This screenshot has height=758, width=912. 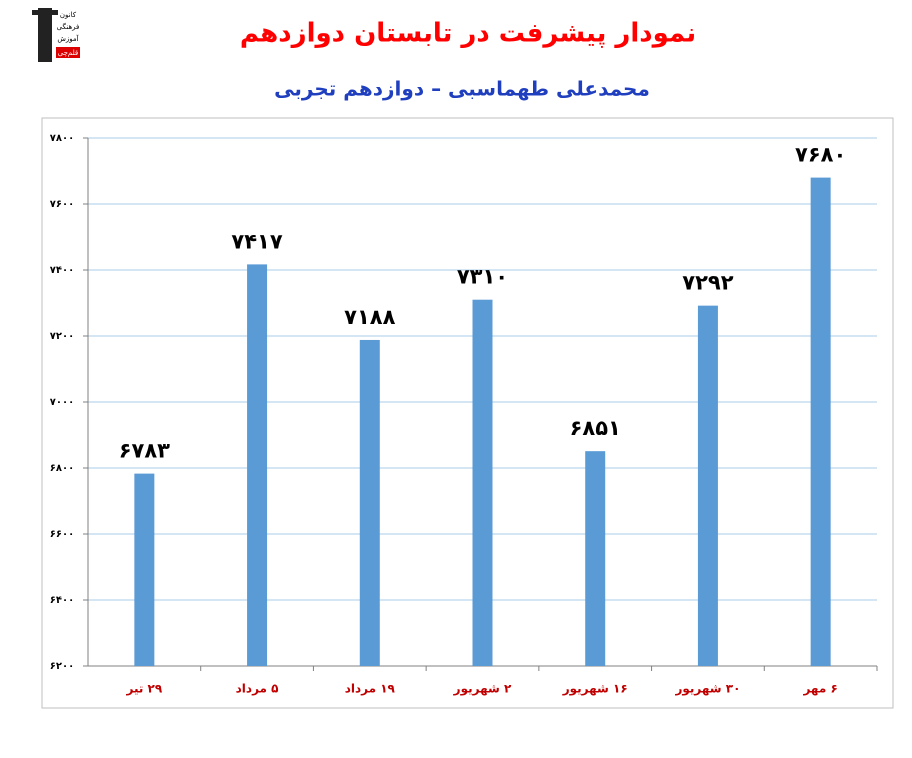 I want to click on value-label: ۷۱۸۸, so click(x=369, y=317).